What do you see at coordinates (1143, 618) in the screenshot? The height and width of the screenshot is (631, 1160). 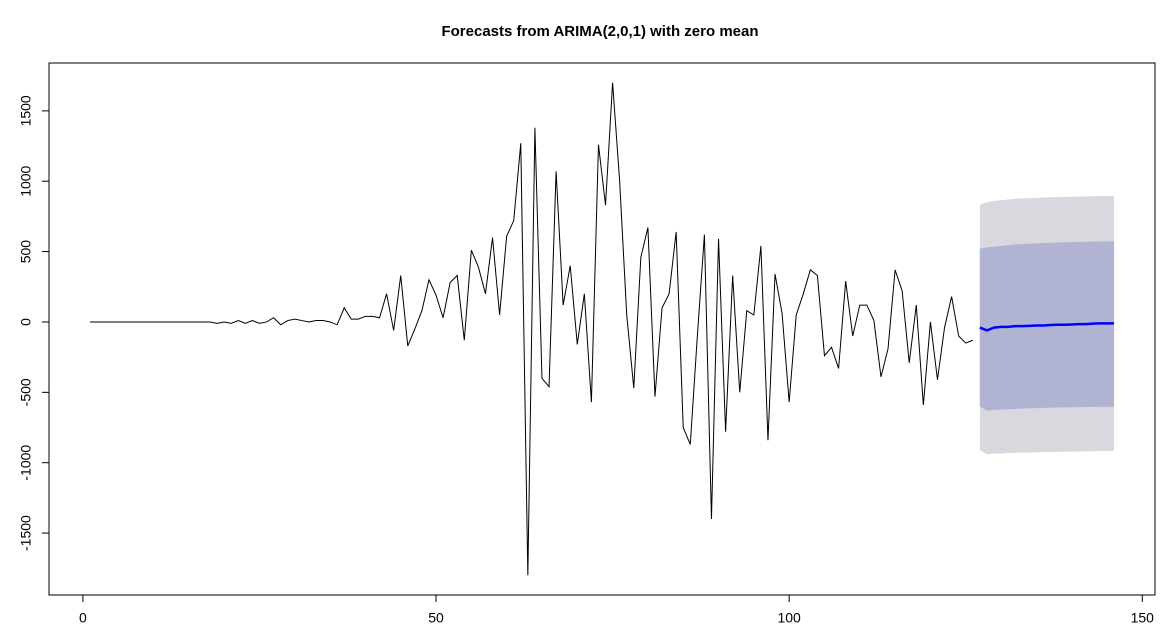 I see `x-tick-label: 150` at bounding box center [1143, 618].